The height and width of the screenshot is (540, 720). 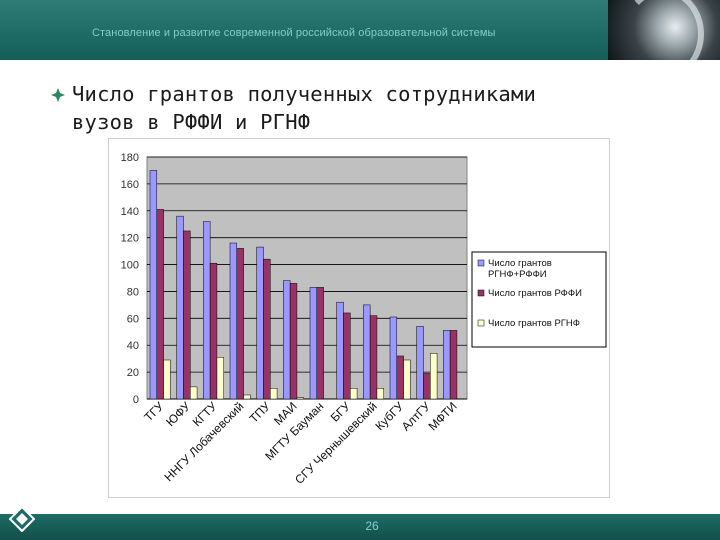 What do you see at coordinates (130, 266) in the screenshot?
I see `y-tick-label: 100` at bounding box center [130, 266].